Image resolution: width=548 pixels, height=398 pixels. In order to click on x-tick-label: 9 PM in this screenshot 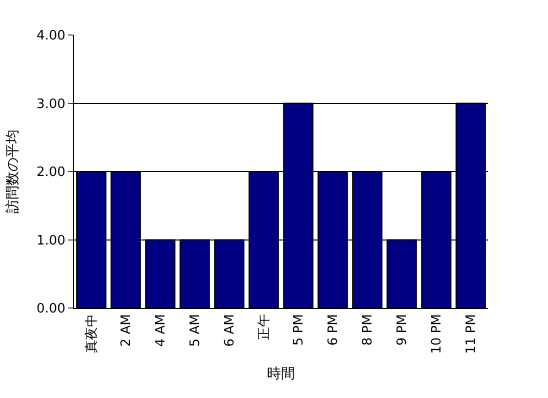, I will do `click(402, 330)`.